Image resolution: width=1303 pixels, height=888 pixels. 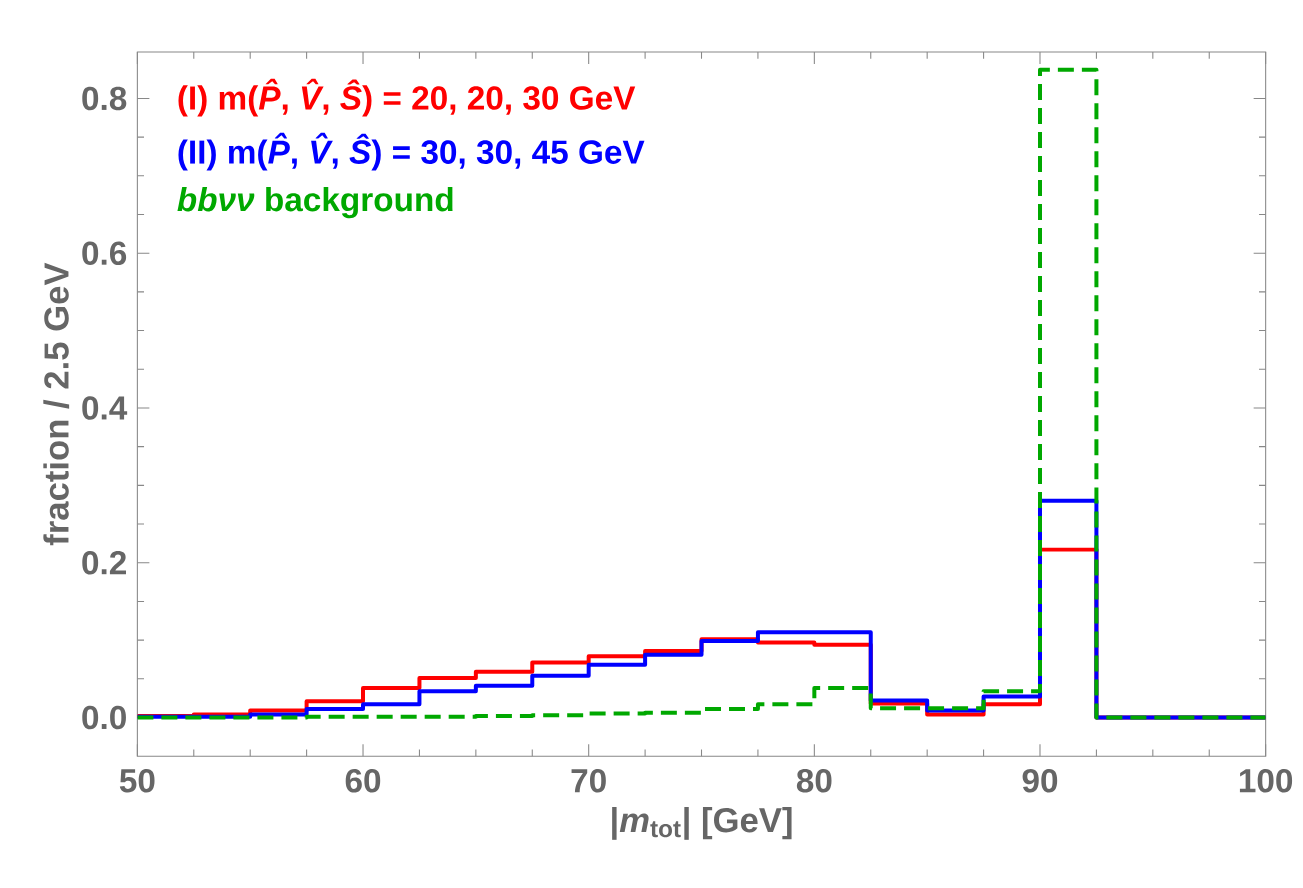 I want to click on text: (I) m(P̂, V̂, Ŝ) = 20, 20, 30 GeV, so click(x=407, y=97).